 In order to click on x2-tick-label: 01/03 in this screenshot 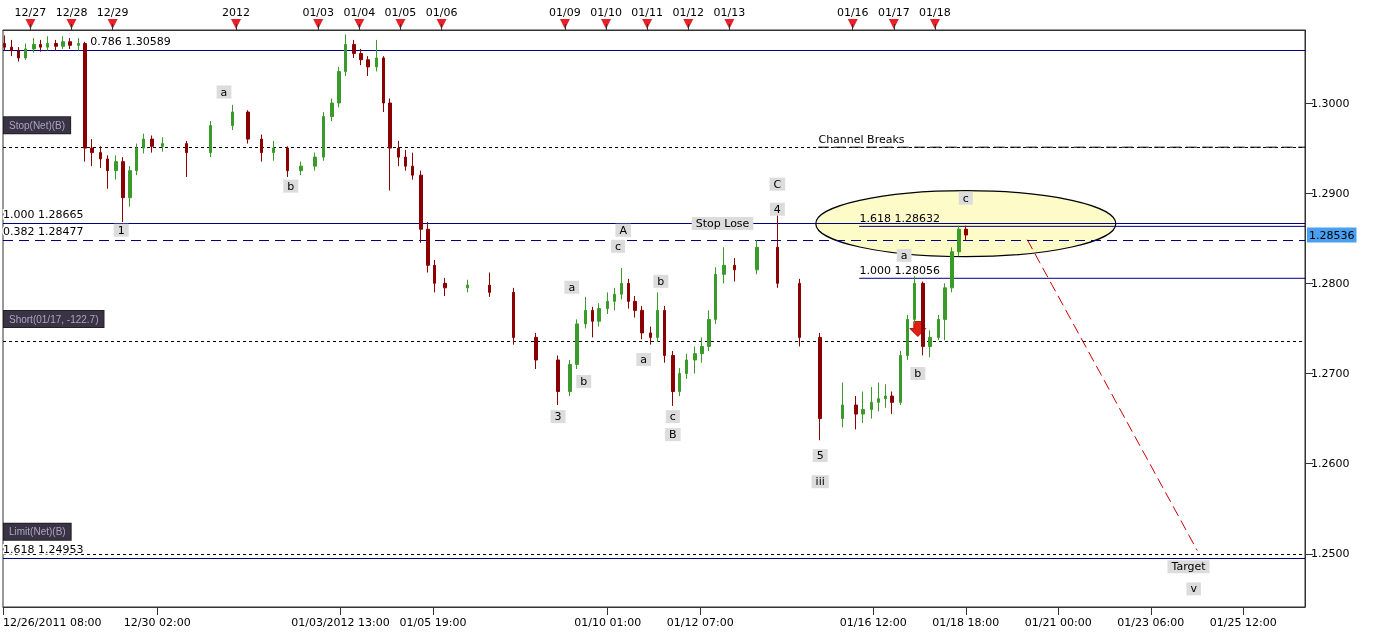, I will do `click(318, 12)`.